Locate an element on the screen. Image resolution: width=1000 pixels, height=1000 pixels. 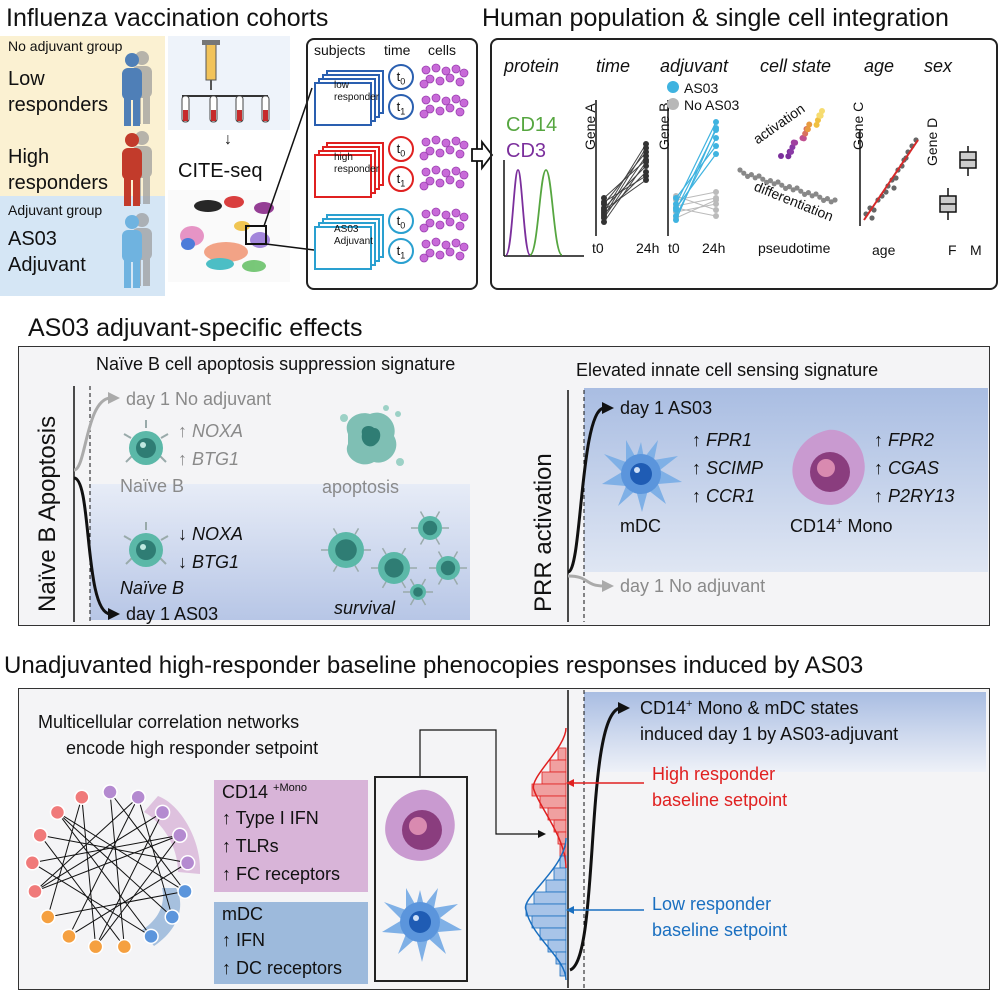
mdc-gene-3: ↑ CCR1 is located at coordinates (724, 496).